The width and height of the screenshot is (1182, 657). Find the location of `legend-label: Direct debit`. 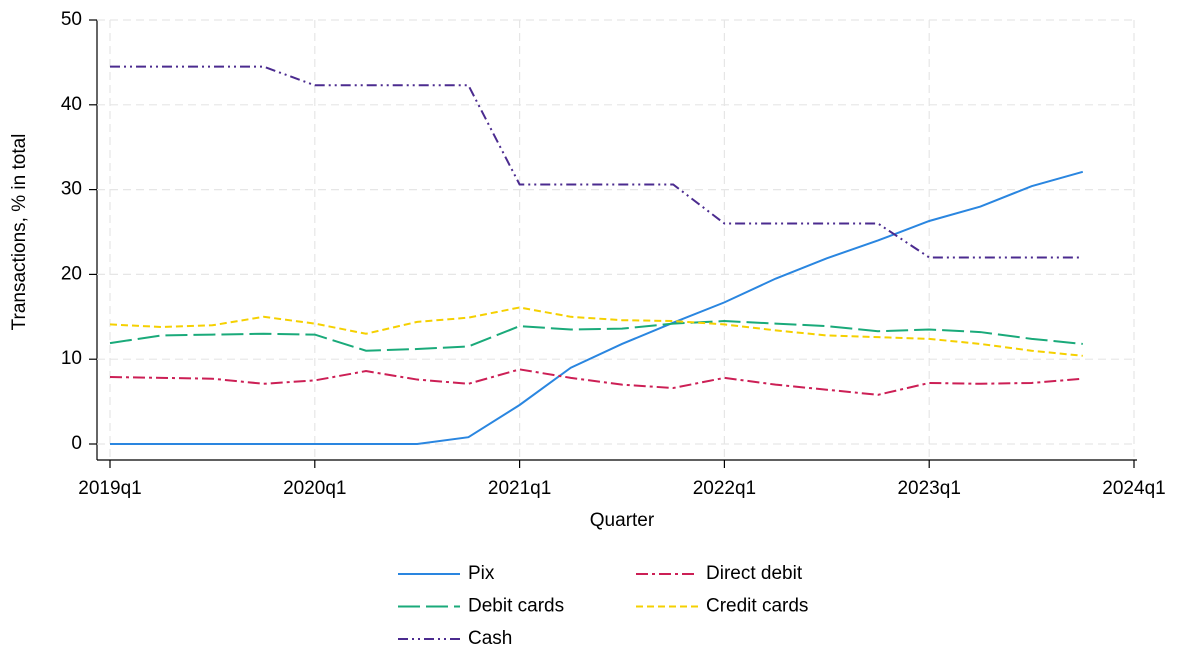

legend-label: Direct debit is located at coordinates (754, 573).